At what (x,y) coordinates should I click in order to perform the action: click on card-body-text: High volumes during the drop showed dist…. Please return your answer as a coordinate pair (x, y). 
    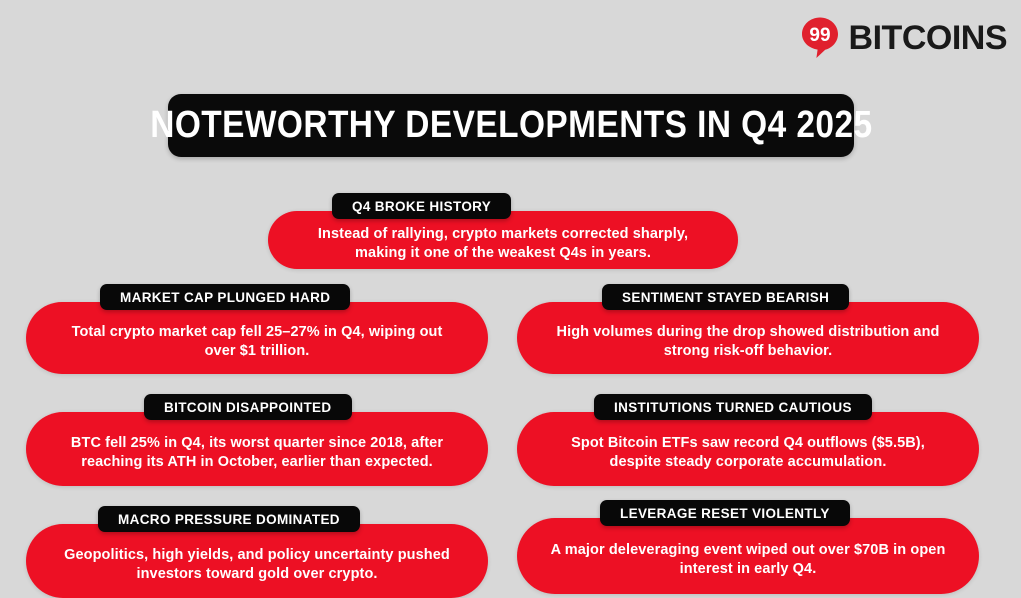
    Looking at the image, I should click on (748, 341).